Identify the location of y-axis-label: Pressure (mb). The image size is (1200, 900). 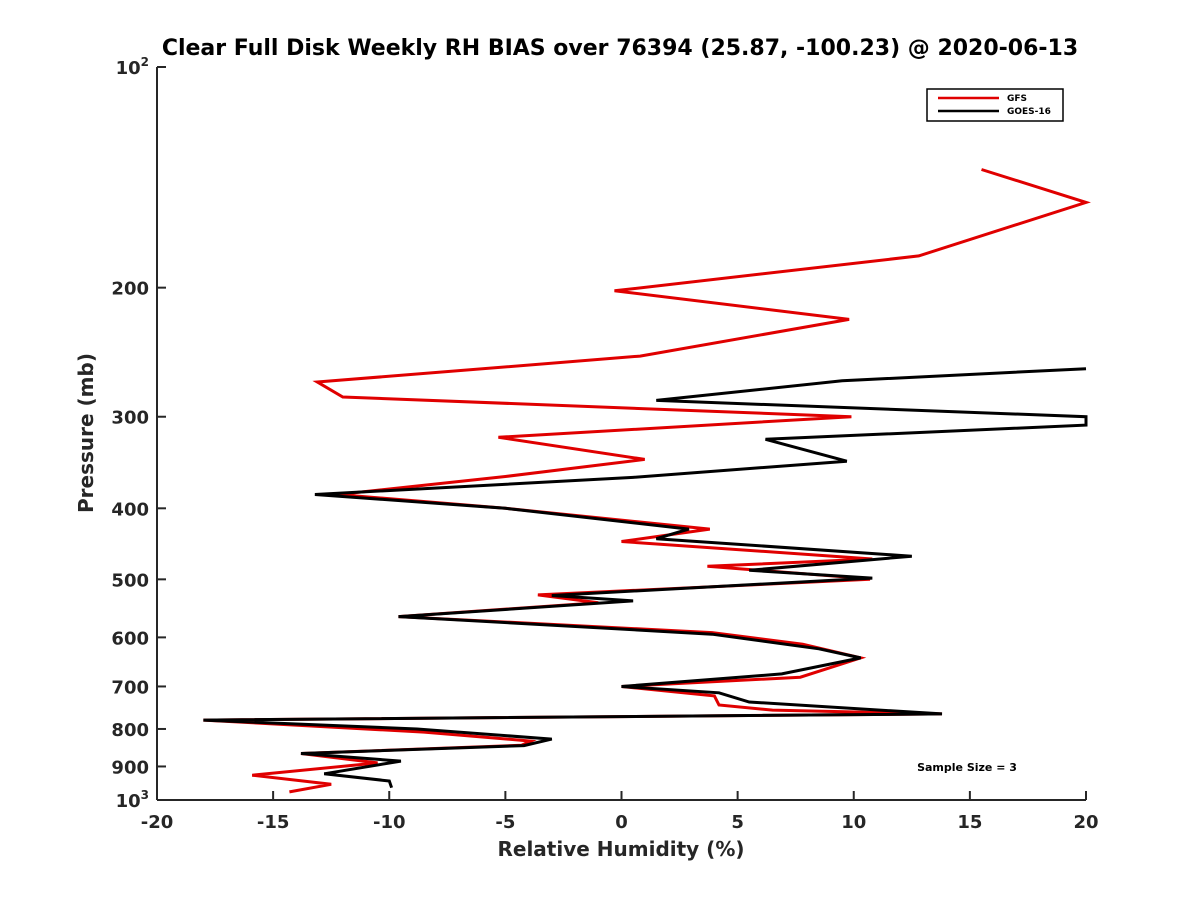
(86, 433).